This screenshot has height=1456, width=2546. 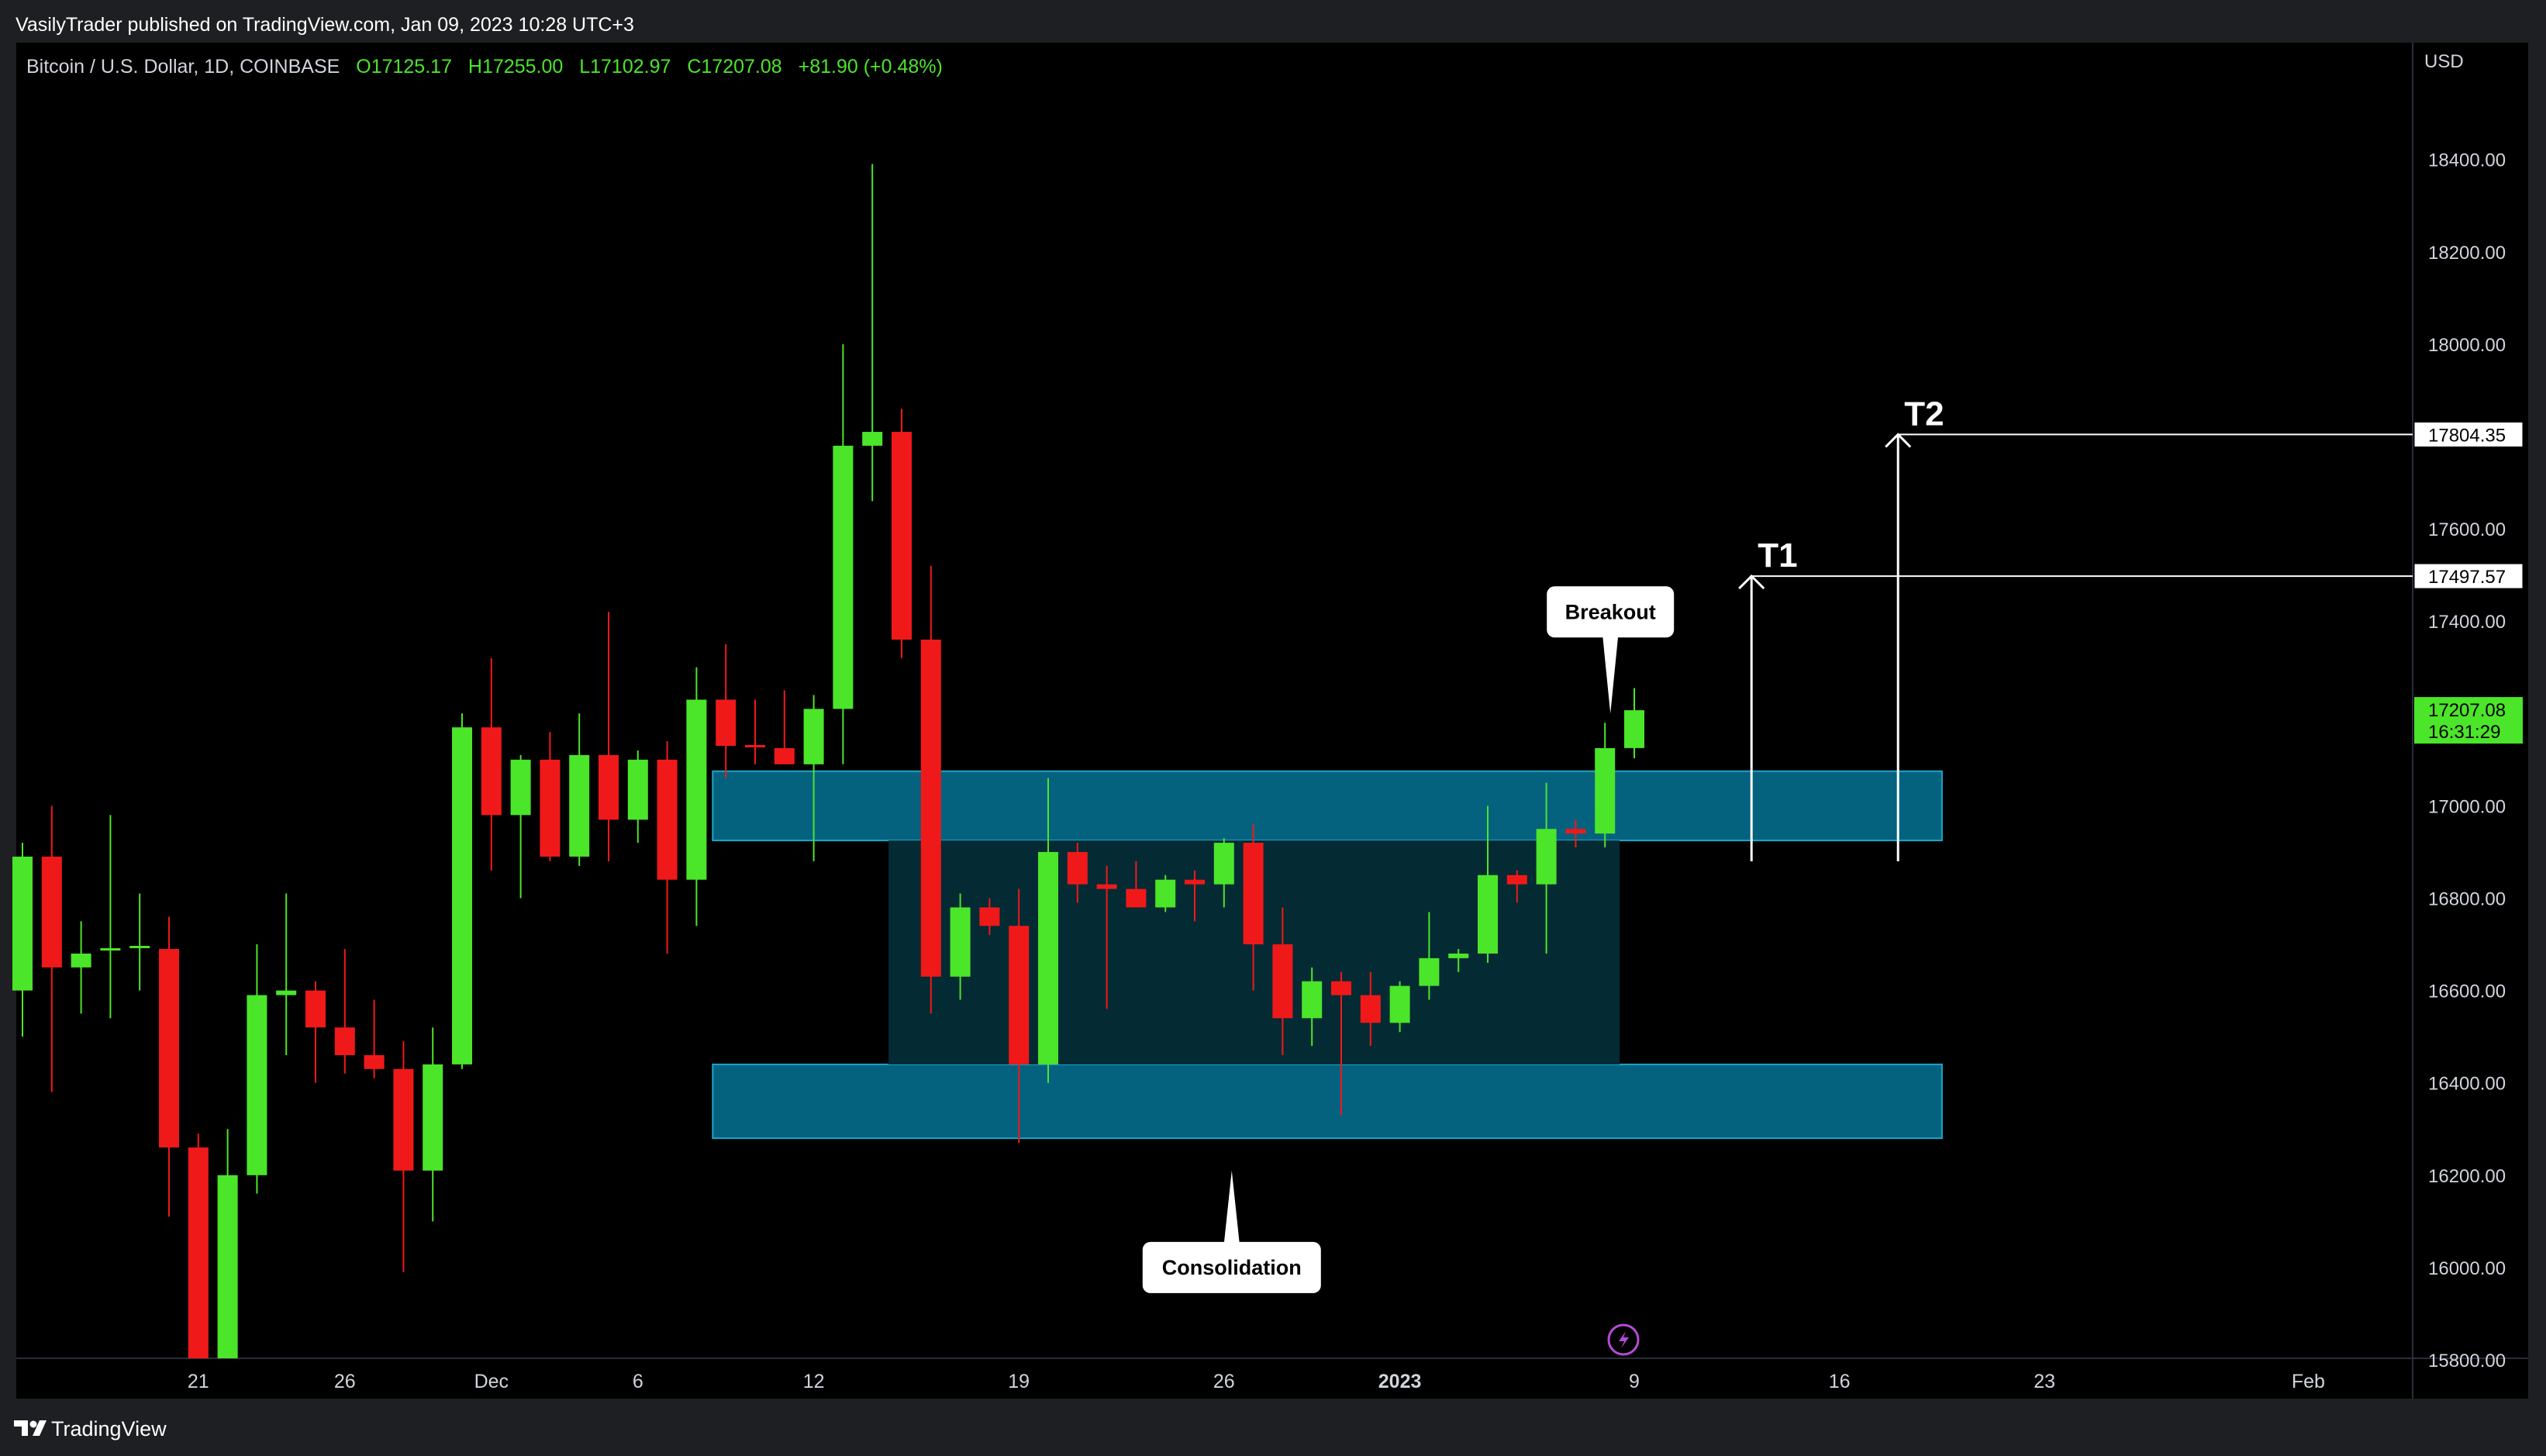 I want to click on price-tick-label: 15800.00, so click(x=2467, y=1361).